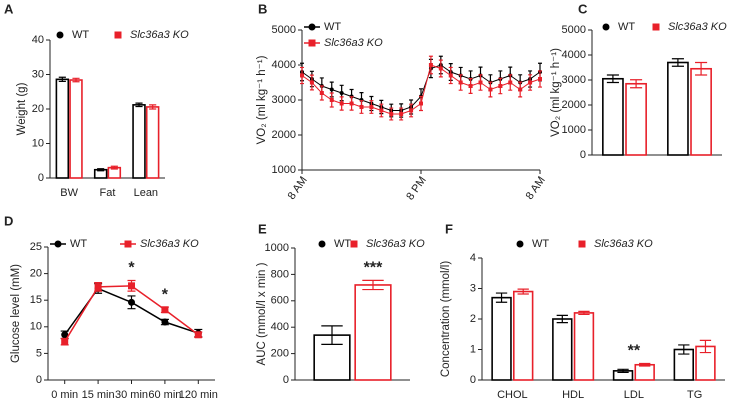  I want to click on x-tick-label: HDL, so click(573, 395).